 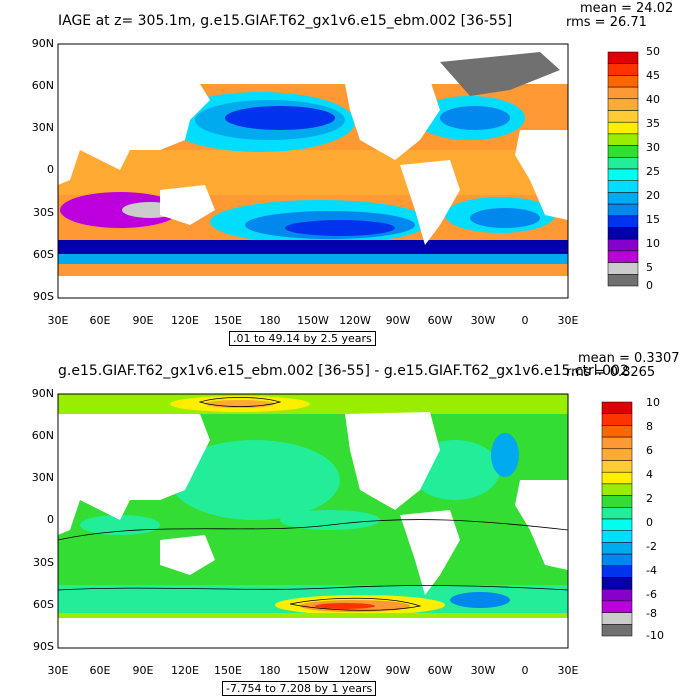 What do you see at coordinates (651, 594) in the screenshot?
I see `colorbar-label: -6` at bounding box center [651, 594].